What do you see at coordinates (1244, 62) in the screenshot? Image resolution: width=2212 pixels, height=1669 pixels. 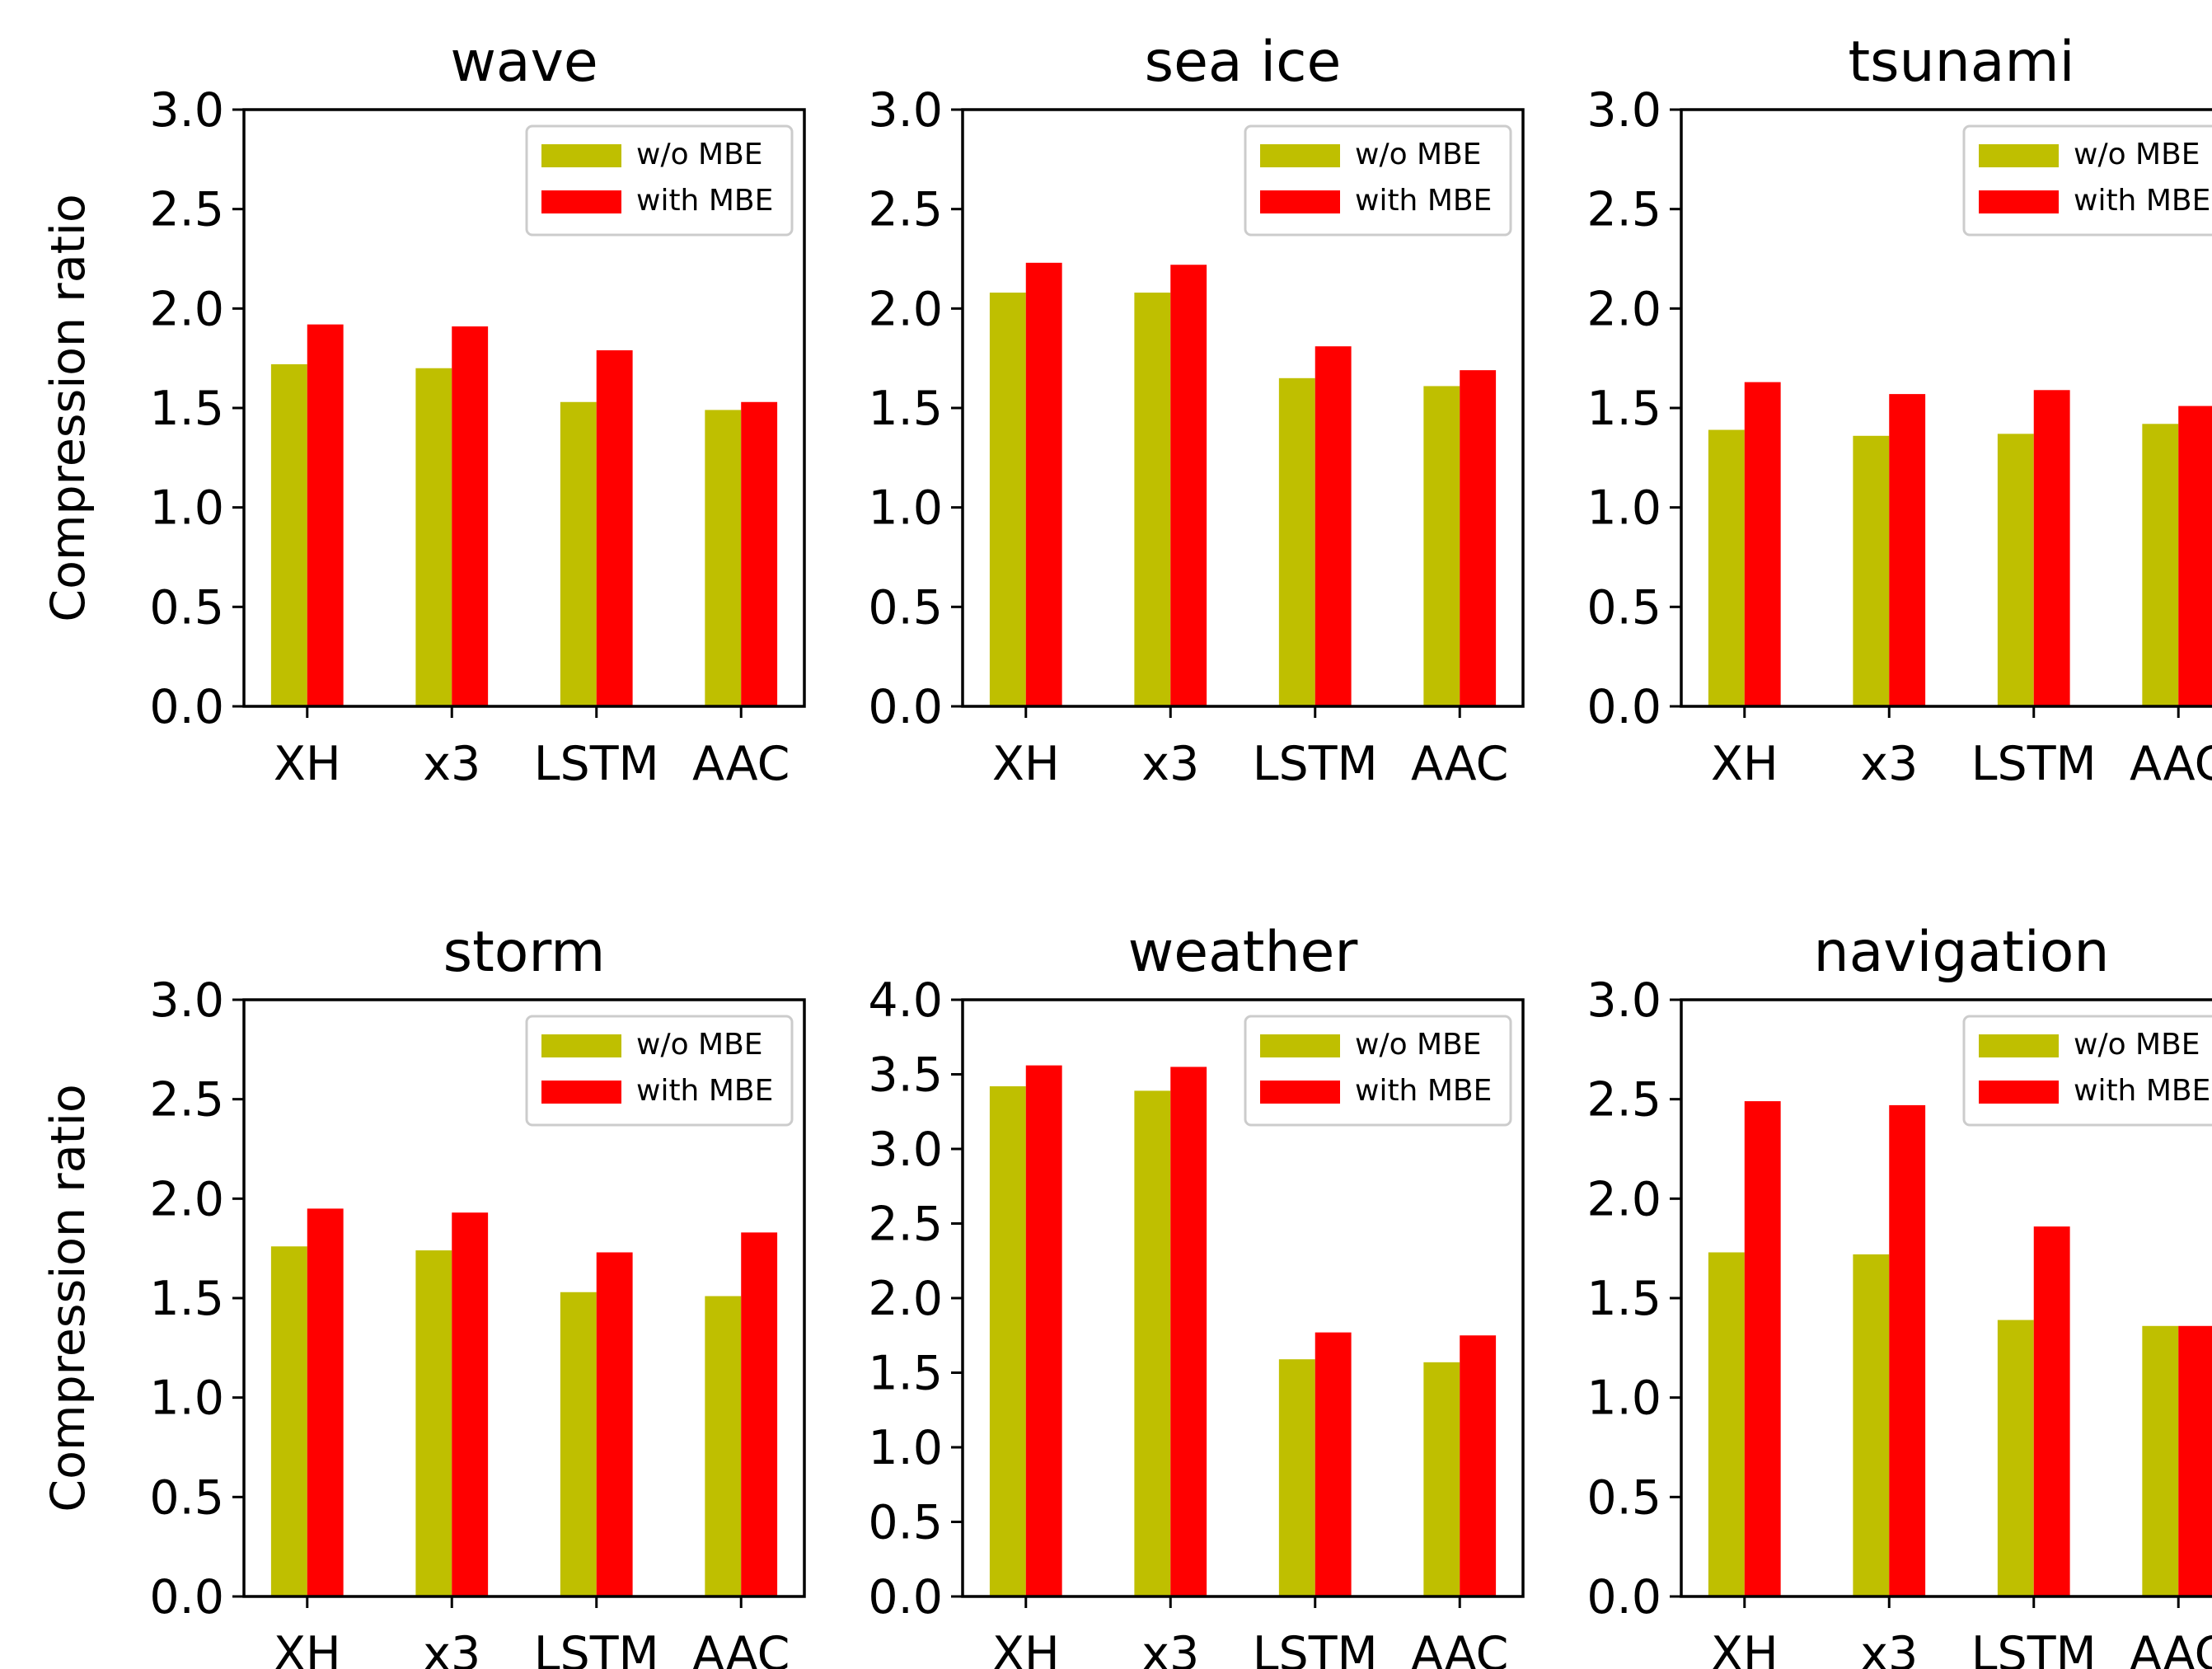 I see `subplot-title: sea ice` at bounding box center [1244, 62].